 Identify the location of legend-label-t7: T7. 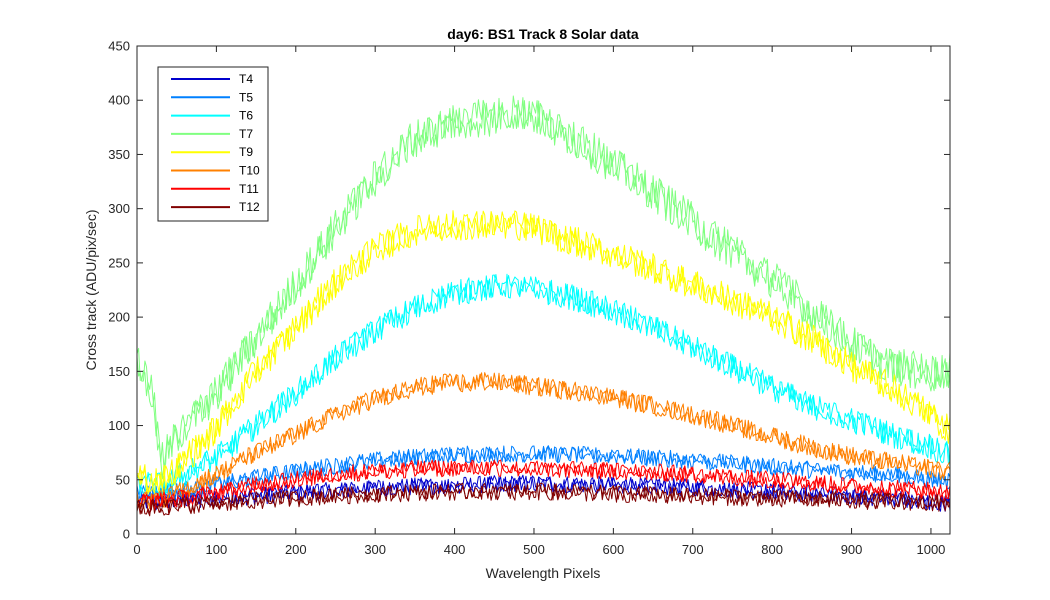
(246, 134).